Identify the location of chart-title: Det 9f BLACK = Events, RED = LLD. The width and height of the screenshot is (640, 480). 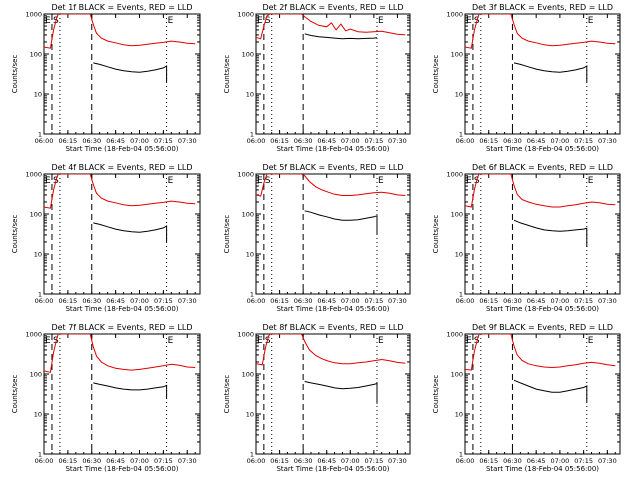
(542, 327).